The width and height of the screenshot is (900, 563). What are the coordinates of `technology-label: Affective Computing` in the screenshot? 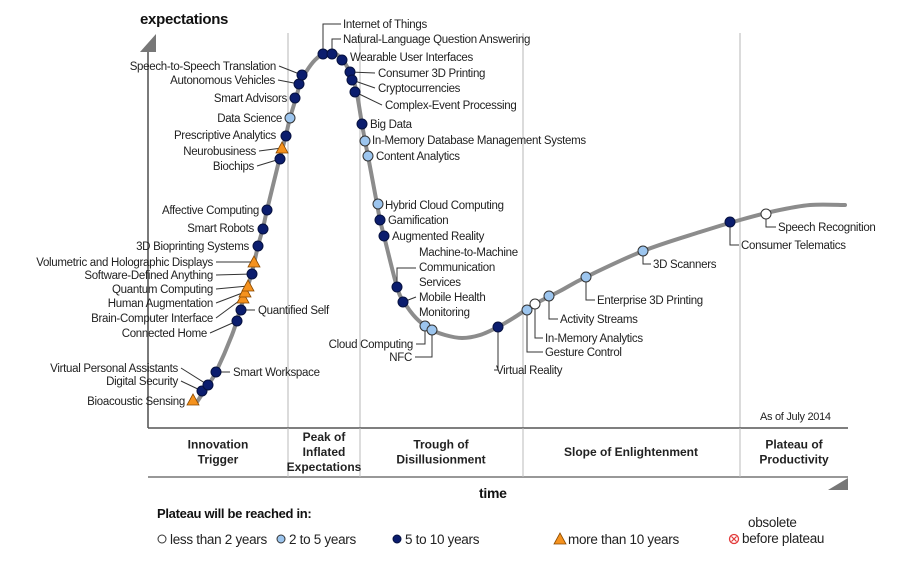 It's located at (210, 211).